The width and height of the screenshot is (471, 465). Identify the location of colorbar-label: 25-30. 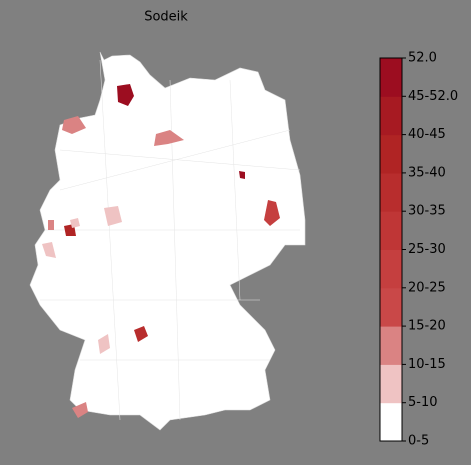
(427, 249).